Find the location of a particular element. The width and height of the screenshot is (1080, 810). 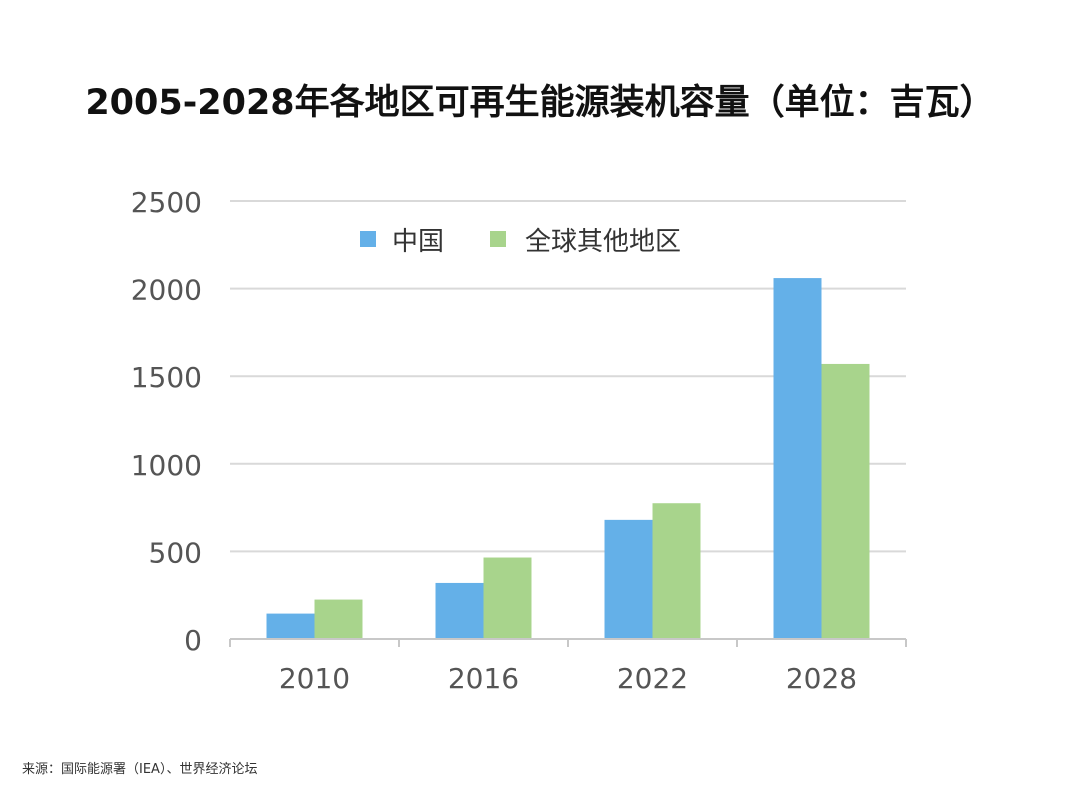

y-tick-label: 2000 is located at coordinates (166, 290).